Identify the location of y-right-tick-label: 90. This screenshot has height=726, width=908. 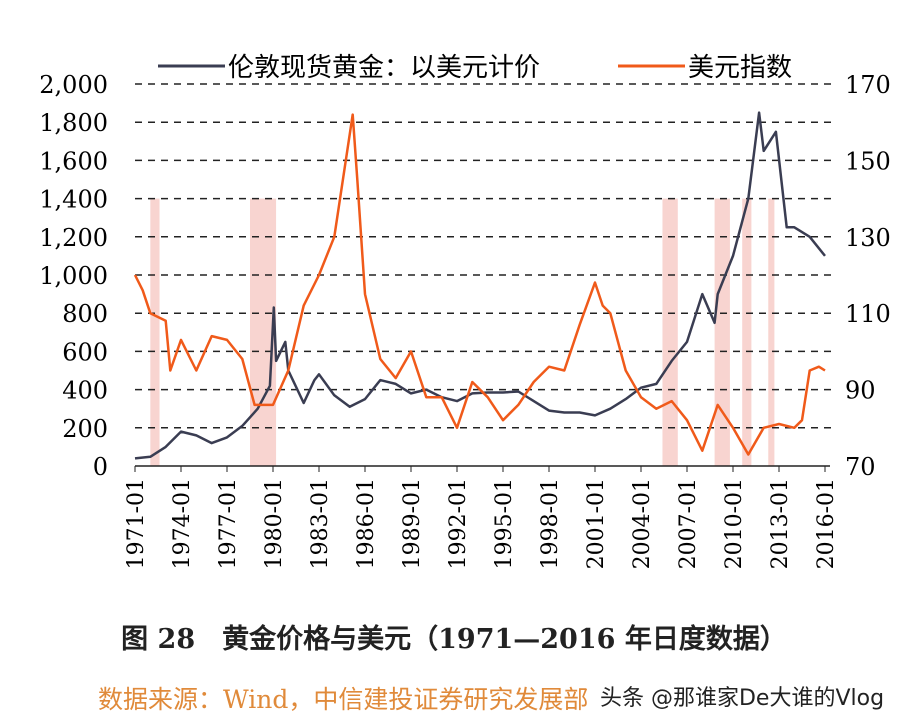
(860, 391).